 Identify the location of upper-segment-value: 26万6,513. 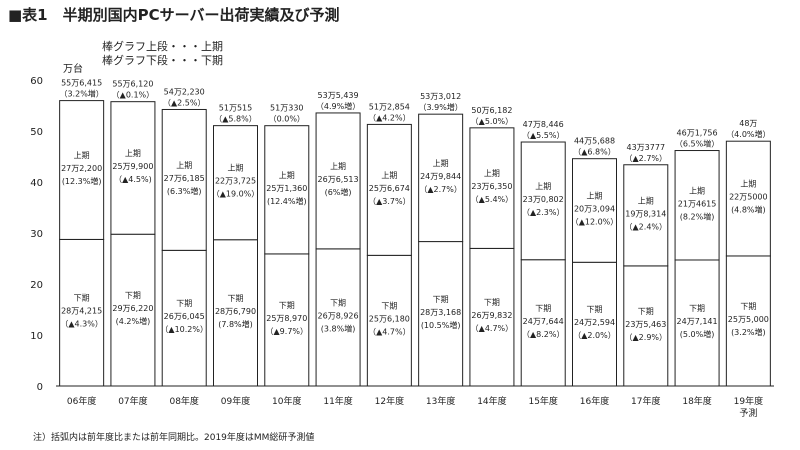
(338, 179).